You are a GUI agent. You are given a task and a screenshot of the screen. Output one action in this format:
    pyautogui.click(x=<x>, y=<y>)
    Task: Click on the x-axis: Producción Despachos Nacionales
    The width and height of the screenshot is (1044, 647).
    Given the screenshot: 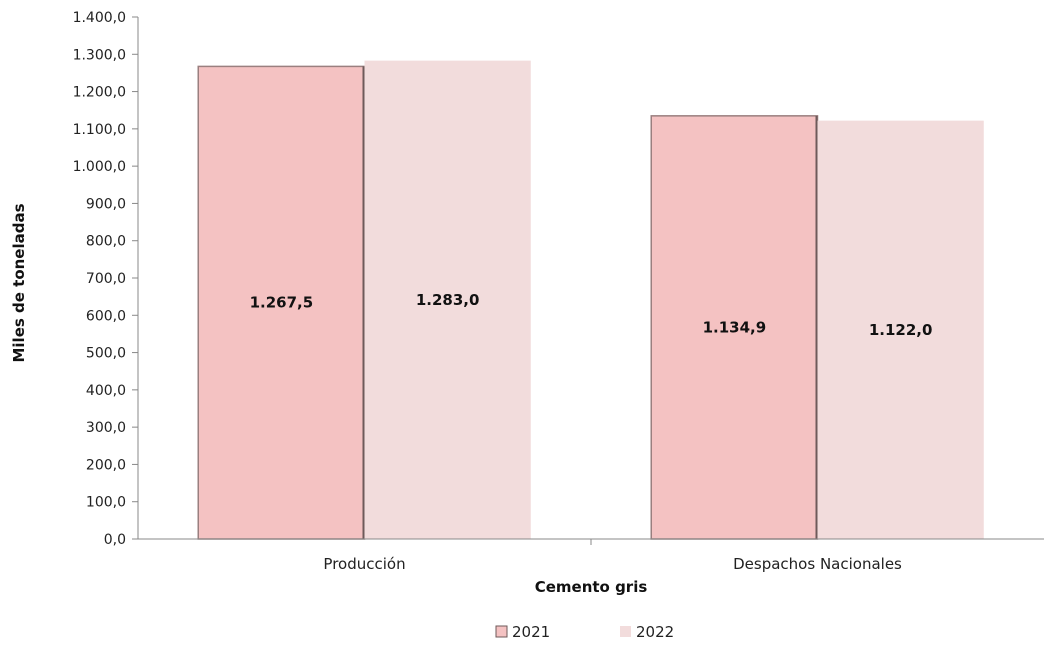 What is the action you would take?
    pyautogui.click(x=591, y=555)
    